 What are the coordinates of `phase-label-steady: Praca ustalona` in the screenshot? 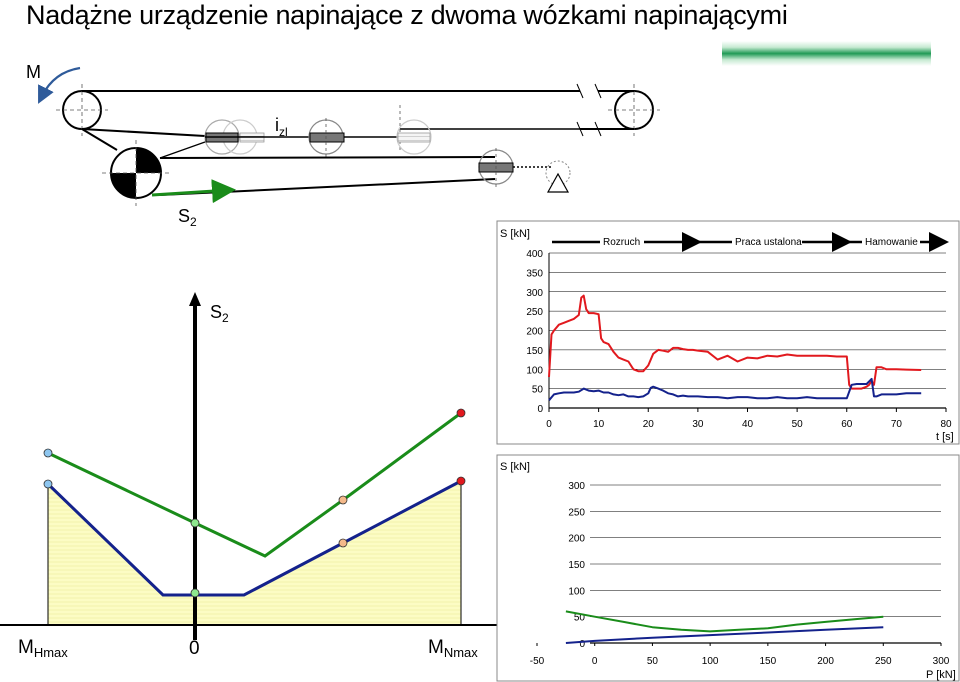 It's located at (768, 242).